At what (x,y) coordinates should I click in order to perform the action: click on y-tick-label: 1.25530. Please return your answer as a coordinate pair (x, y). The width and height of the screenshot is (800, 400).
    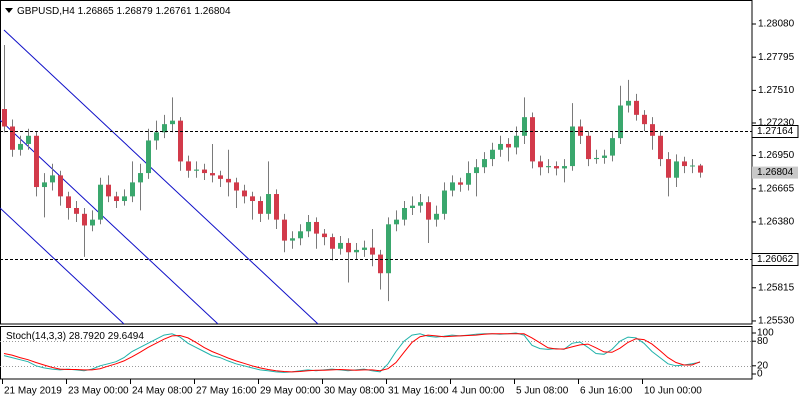
    Looking at the image, I should click on (776, 321).